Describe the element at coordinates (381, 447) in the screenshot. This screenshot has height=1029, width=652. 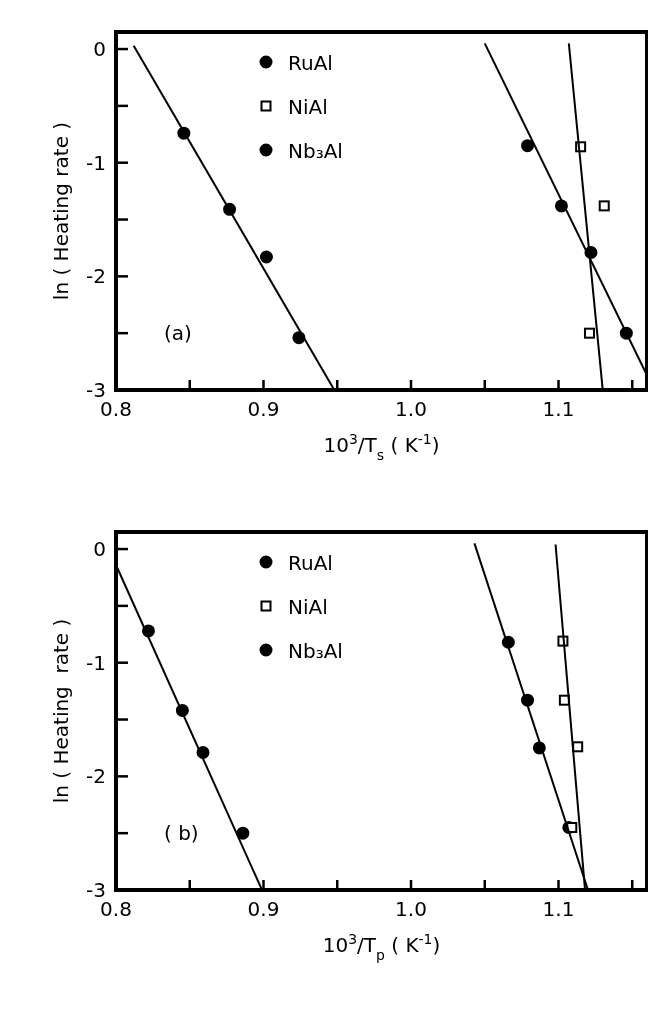
I see `x-axis-title: 10$^{3}$/T$_{s}$ ( K$^{-1}$)` at that location.